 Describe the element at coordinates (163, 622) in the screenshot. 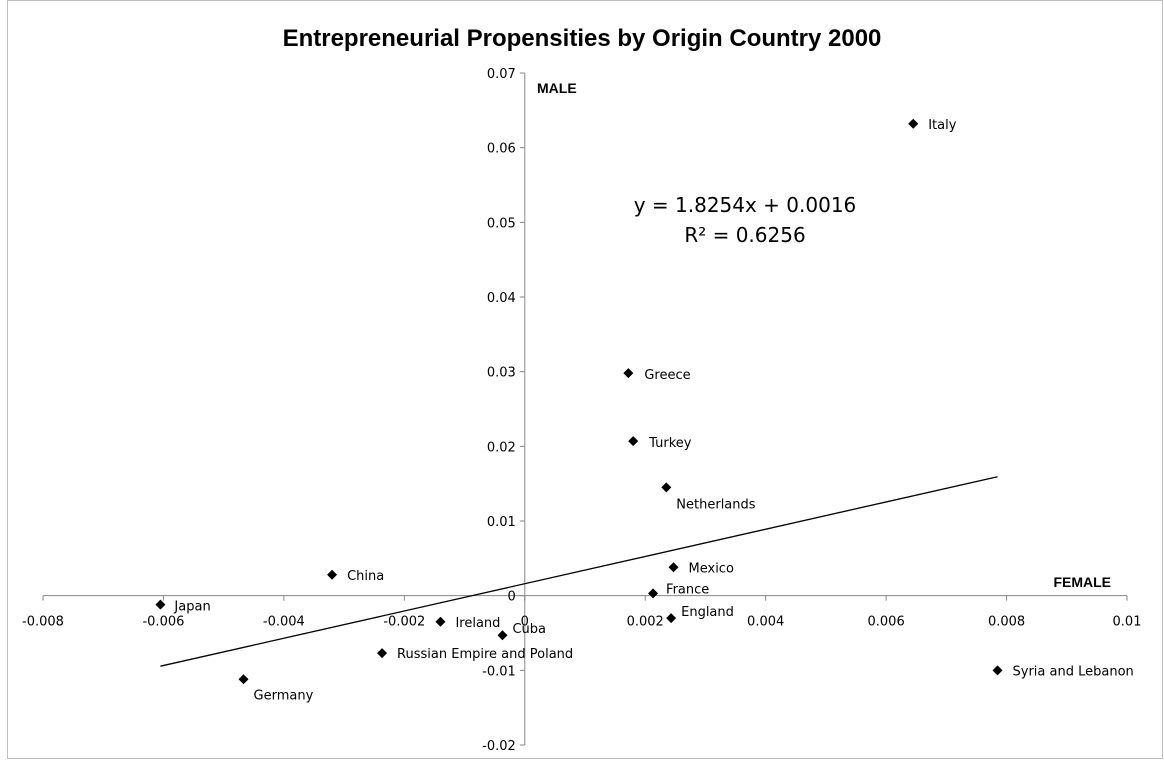

I see `x-tick-label: -0.006` at that location.